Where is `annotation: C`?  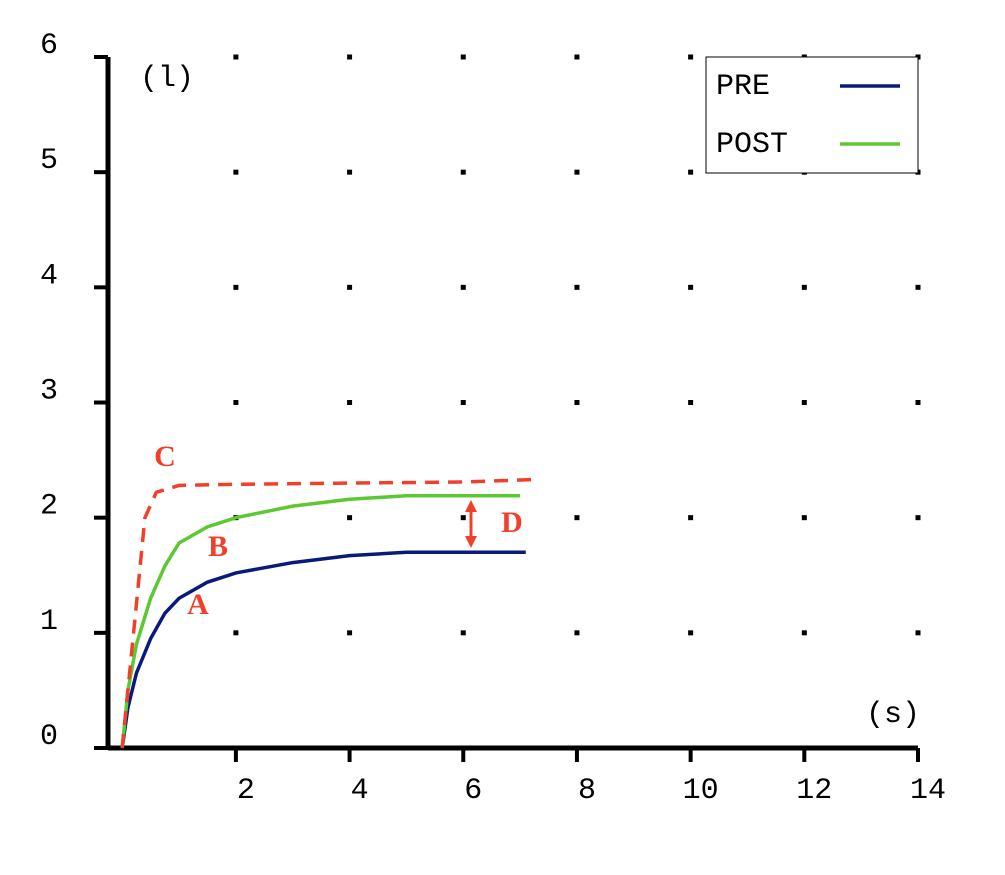 annotation: C is located at coordinates (165, 456).